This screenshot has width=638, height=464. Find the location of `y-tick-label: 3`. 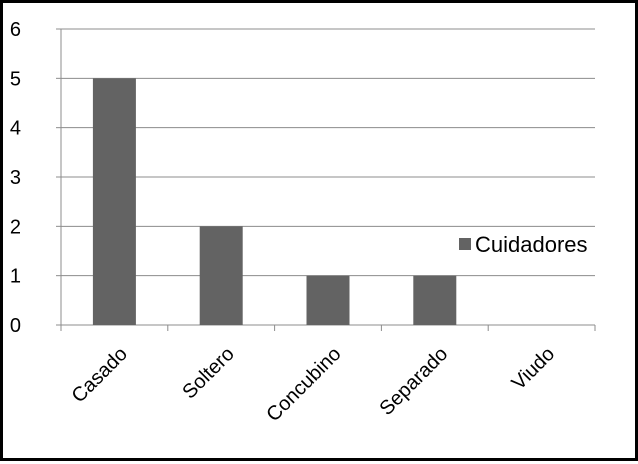

y-tick-label: 3 is located at coordinates (15, 178).